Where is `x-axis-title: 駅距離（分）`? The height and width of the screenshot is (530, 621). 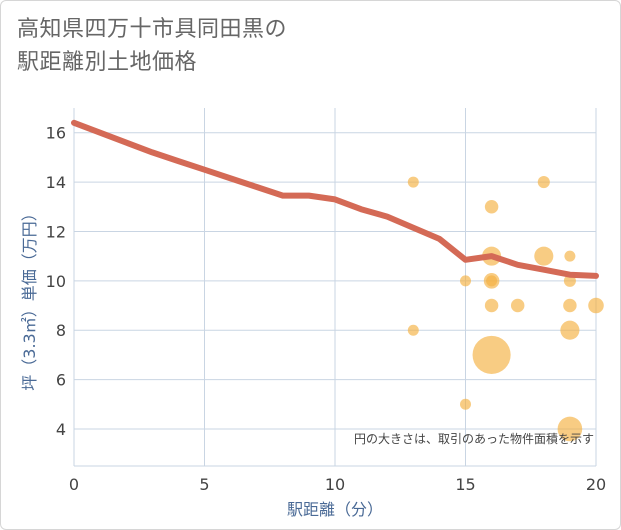
x-axis-title: 駅距離（分） is located at coordinates (335, 509).